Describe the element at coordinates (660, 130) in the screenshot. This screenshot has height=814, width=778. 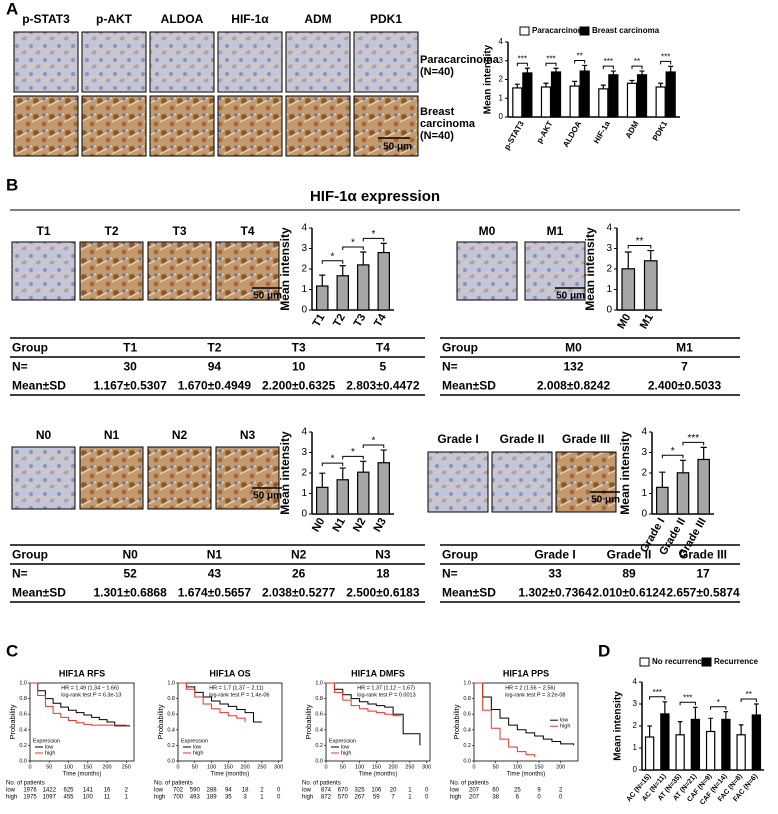
I see `x-tick-label: PDK1` at that location.